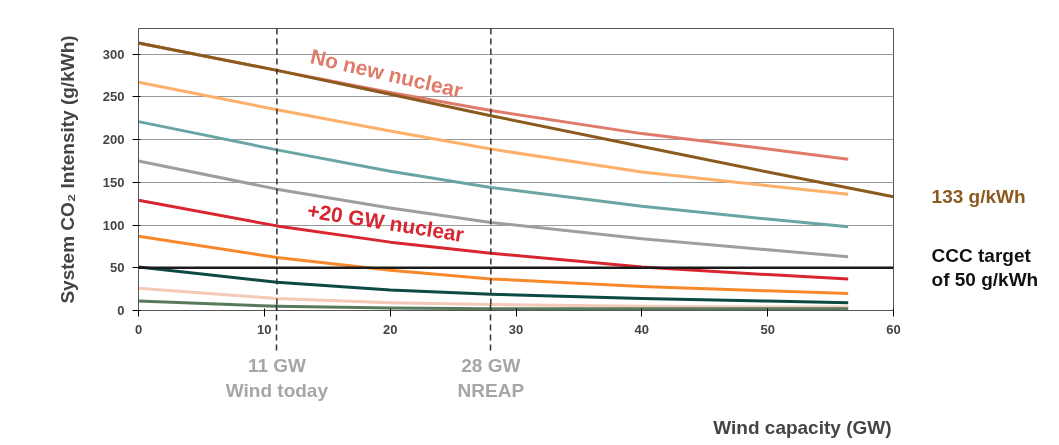 The width and height of the screenshot is (1059, 445). I want to click on x-tick-label: 60, so click(893, 329).